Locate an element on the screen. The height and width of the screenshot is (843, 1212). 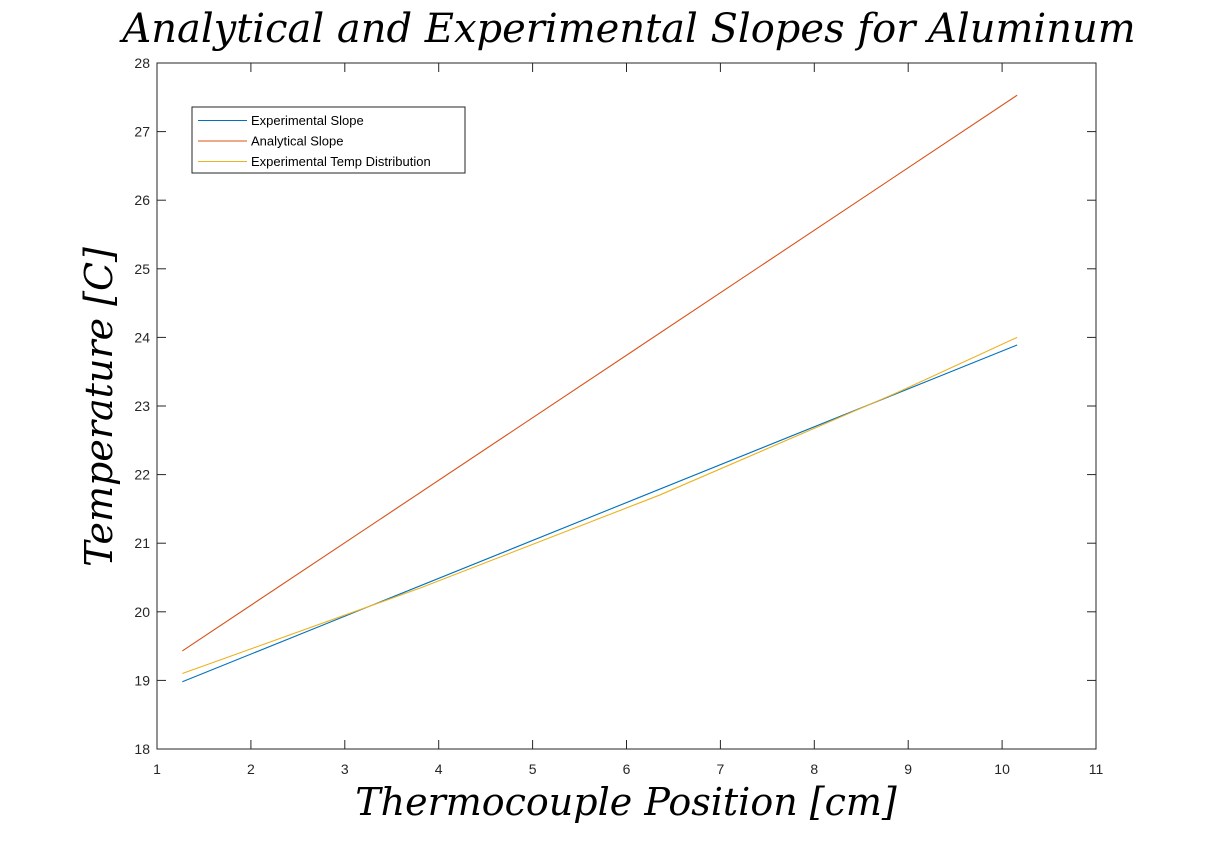
x-tick-label: 6 is located at coordinates (627, 769).